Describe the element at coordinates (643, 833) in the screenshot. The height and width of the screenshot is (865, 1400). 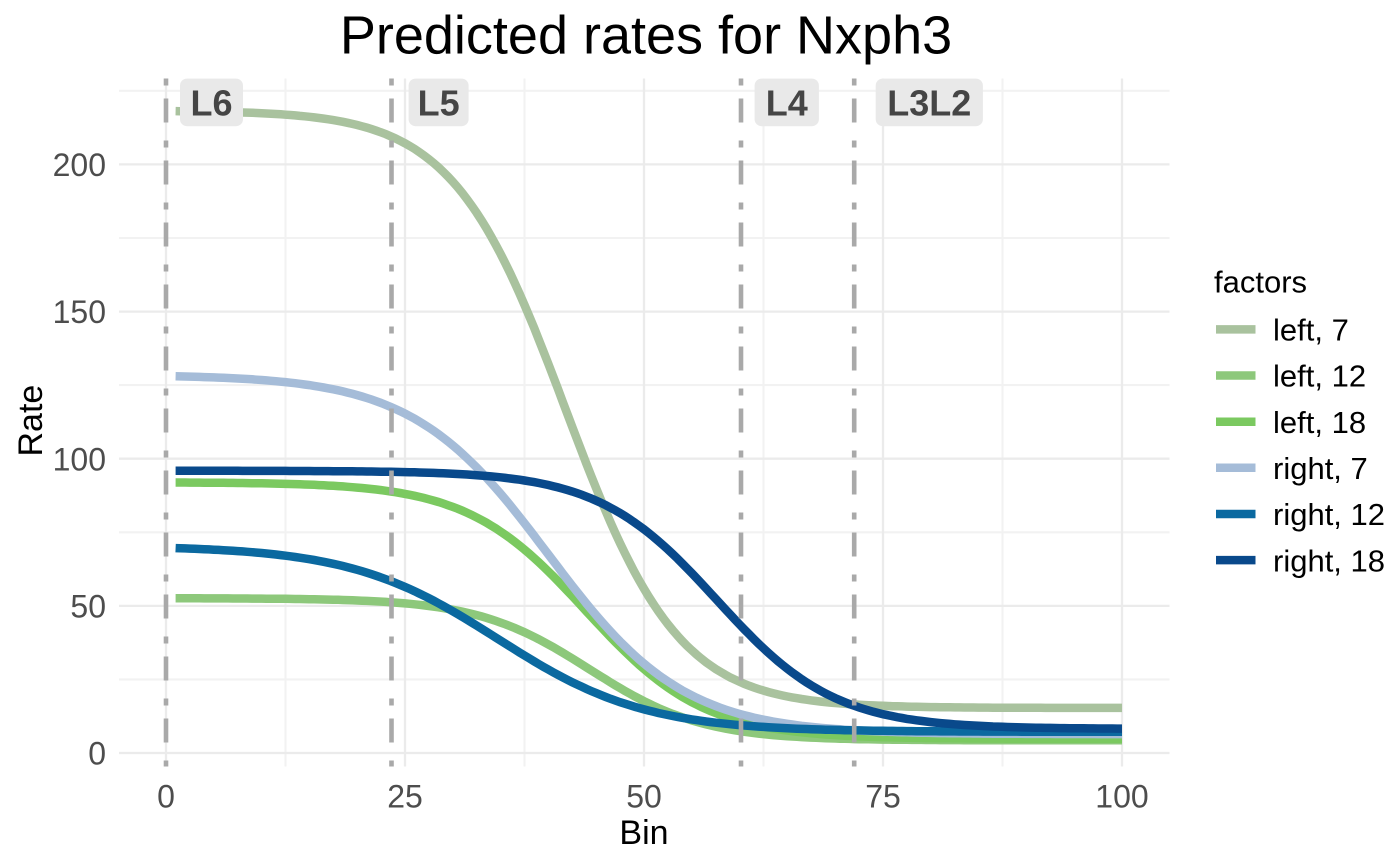
I see `svg-text: Bin` at that location.